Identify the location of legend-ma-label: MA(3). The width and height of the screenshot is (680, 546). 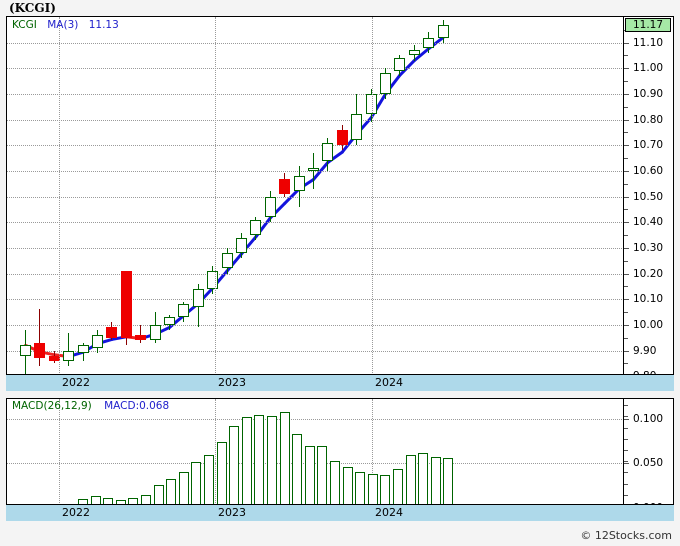
(63, 25).